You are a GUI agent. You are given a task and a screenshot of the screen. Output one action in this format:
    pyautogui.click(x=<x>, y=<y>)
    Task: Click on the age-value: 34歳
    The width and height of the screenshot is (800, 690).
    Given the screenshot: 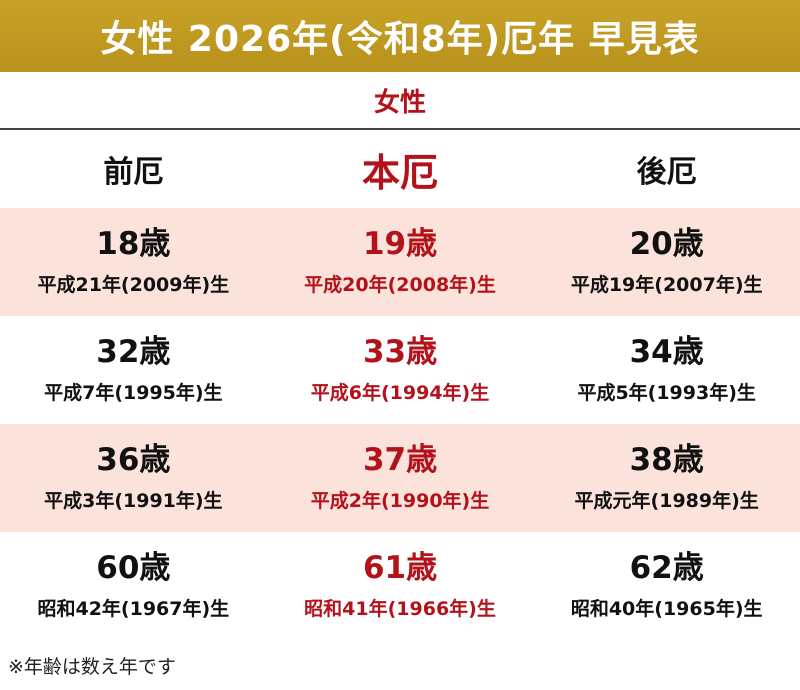 What is the action you would take?
    pyautogui.click(x=666, y=352)
    